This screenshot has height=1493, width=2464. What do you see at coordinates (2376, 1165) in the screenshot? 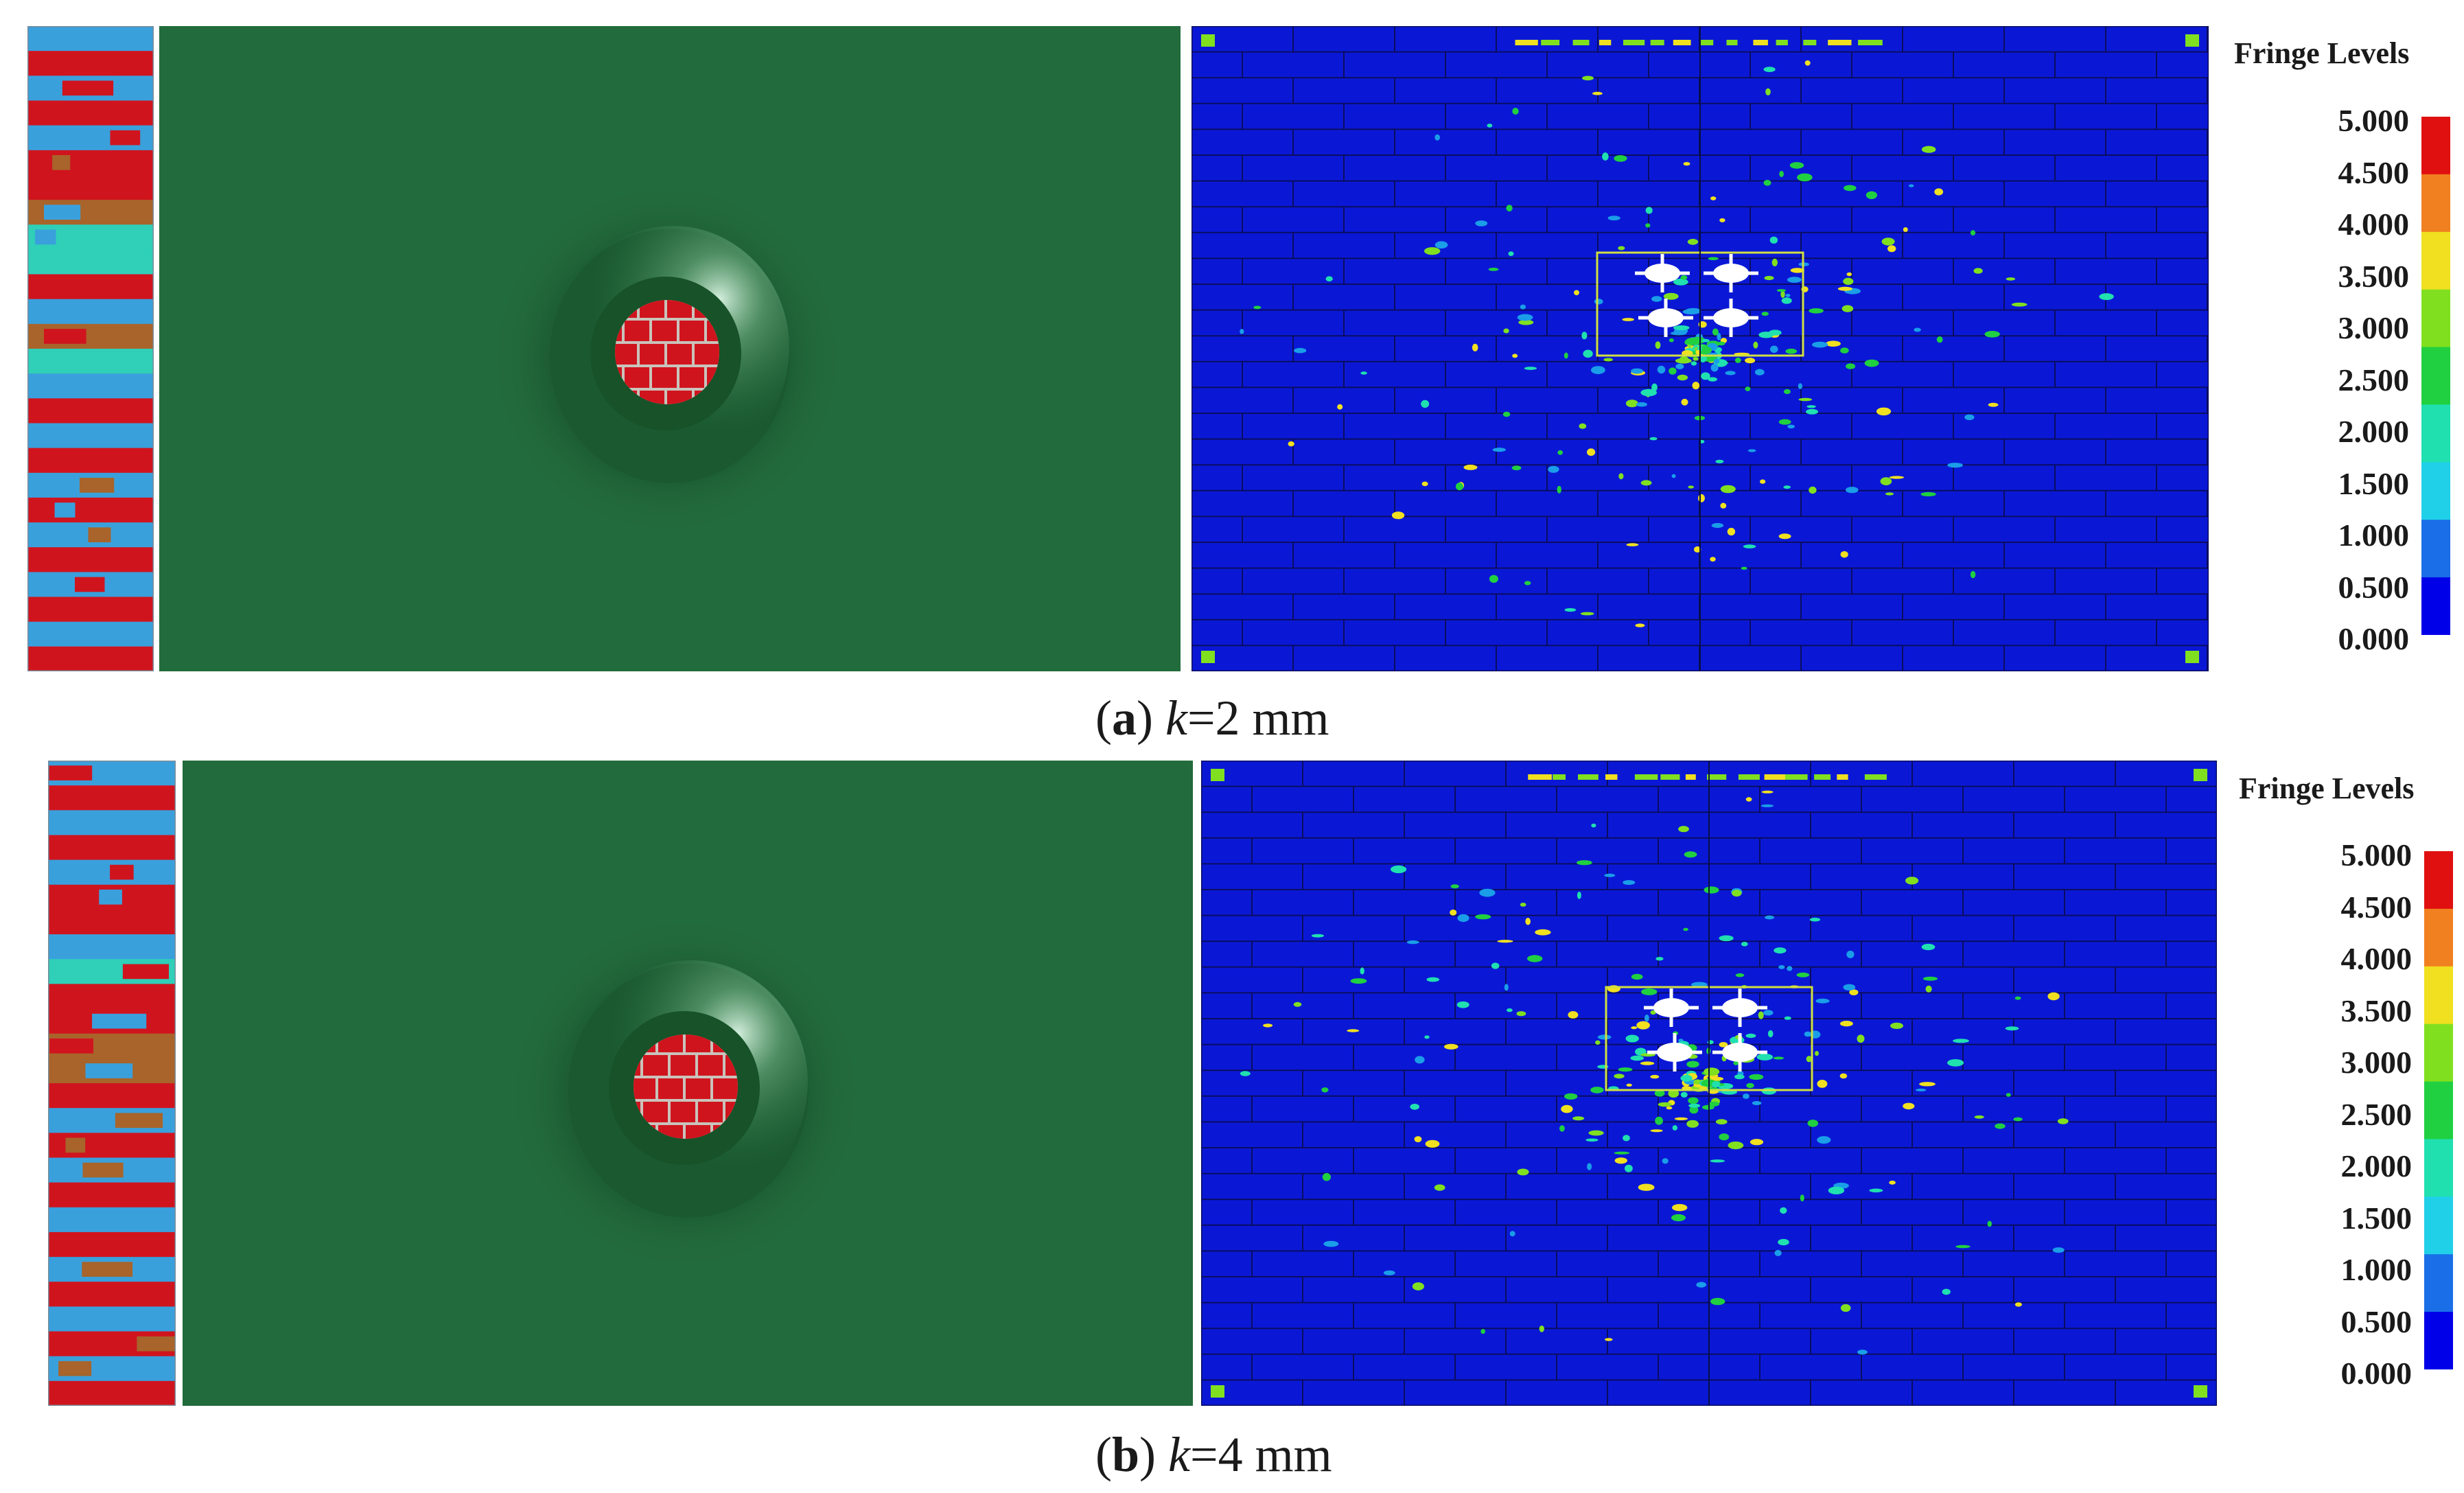
I see `fringe-tick-label: 2.000` at bounding box center [2376, 1165].